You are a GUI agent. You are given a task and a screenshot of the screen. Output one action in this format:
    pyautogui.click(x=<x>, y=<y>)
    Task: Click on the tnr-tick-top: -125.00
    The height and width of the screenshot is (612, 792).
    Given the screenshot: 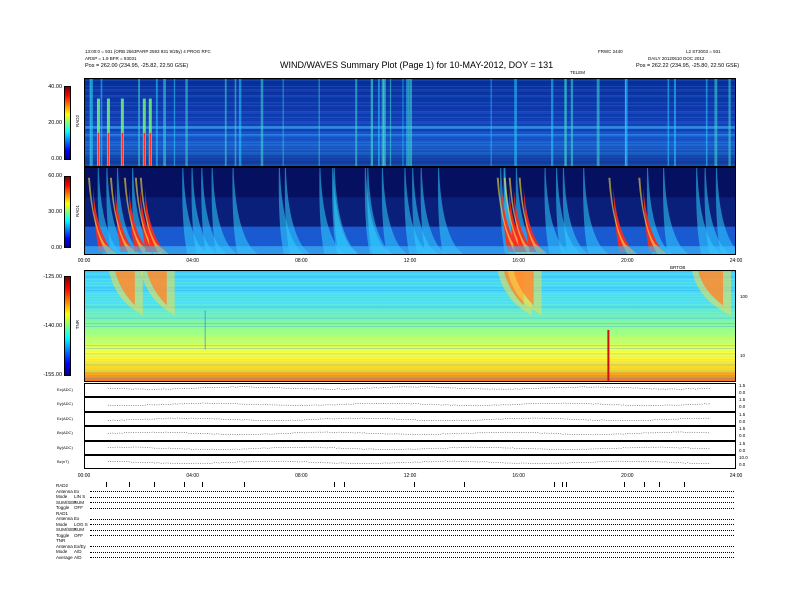 What is the action you would take?
    pyautogui.click(x=52, y=277)
    